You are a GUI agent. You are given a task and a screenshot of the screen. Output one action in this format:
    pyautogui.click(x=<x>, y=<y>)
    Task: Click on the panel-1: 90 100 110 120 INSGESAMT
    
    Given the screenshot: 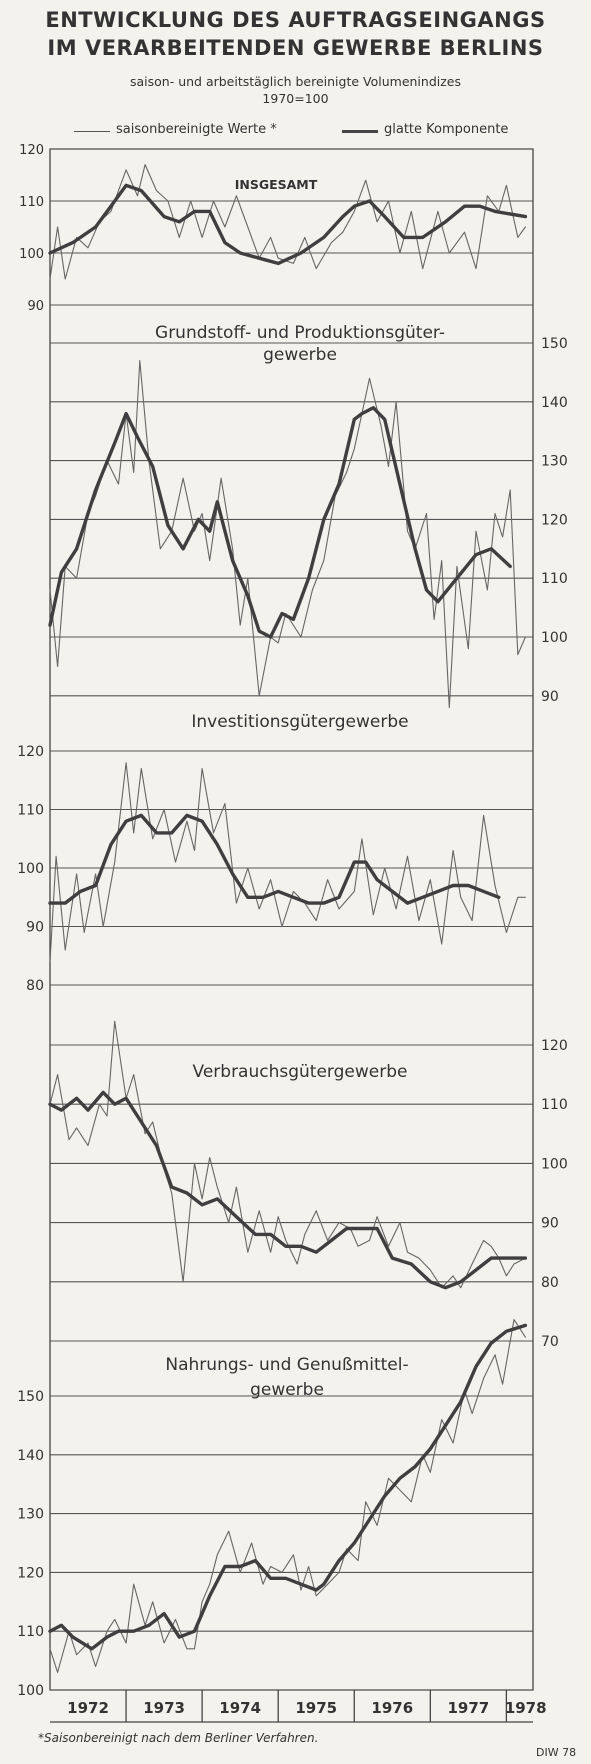 What is the action you would take?
    pyautogui.click(x=276, y=228)
    